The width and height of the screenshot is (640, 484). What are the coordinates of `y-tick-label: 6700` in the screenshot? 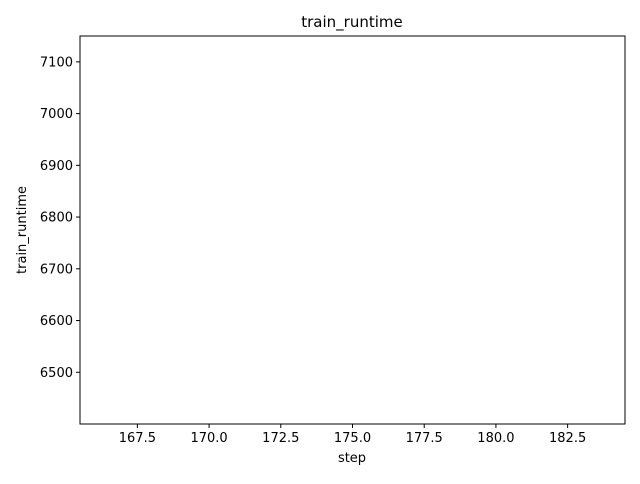 It's located at (56, 269).